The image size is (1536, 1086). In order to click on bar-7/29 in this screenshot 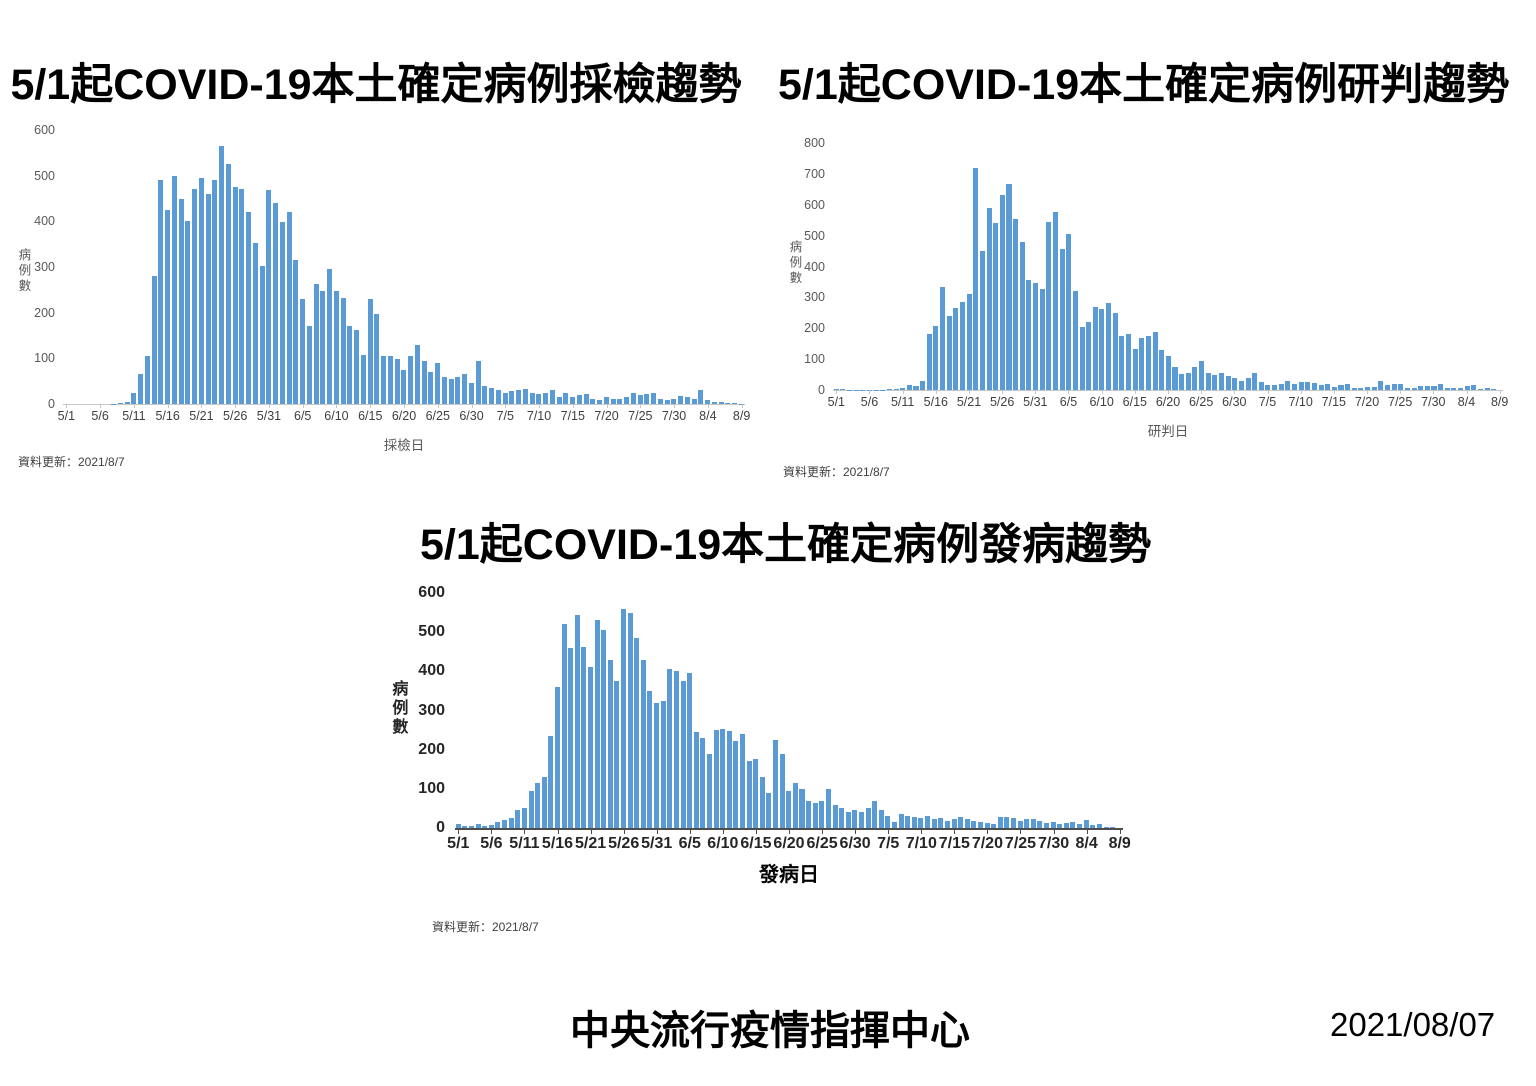, I will do `click(1427, 388)`.